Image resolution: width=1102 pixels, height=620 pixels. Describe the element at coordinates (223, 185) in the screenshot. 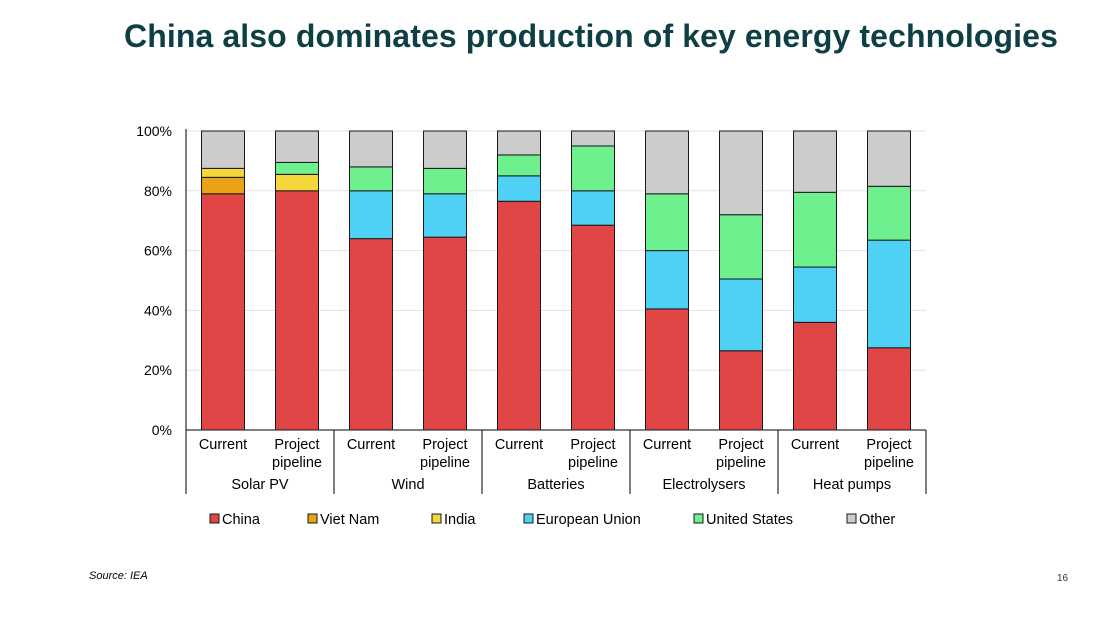

I see `bar-segment-viet-nam` at that location.